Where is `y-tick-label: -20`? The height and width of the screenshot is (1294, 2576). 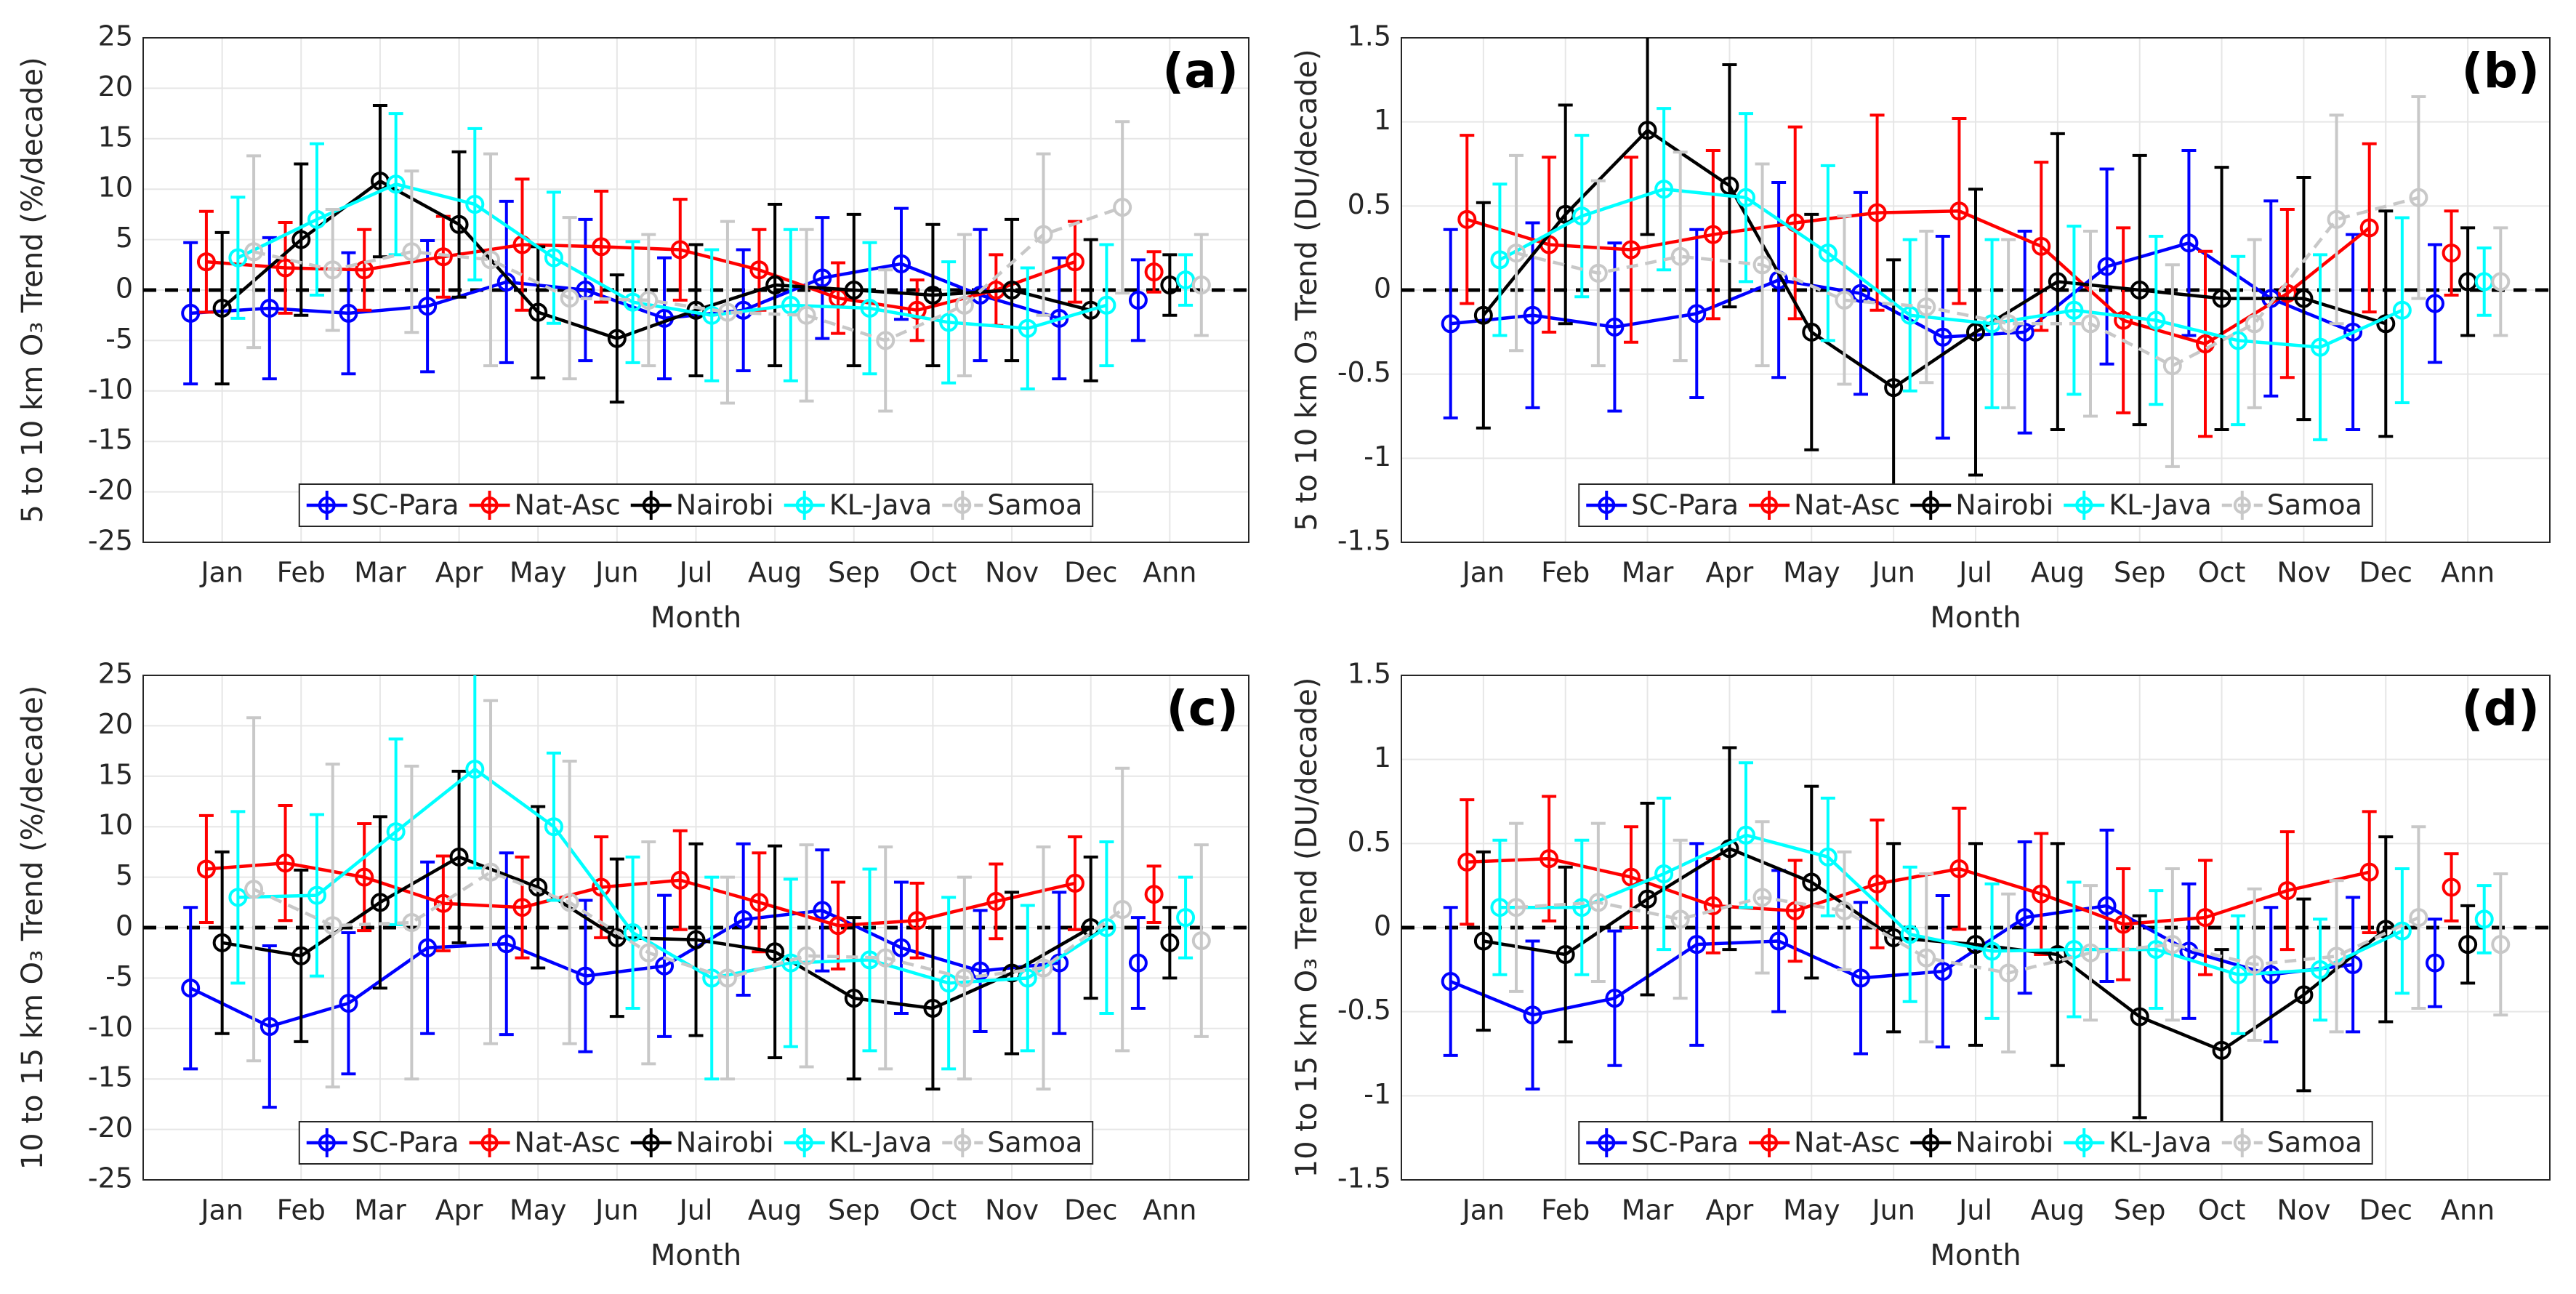
y-tick-label: -20 is located at coordinates (110, 490).